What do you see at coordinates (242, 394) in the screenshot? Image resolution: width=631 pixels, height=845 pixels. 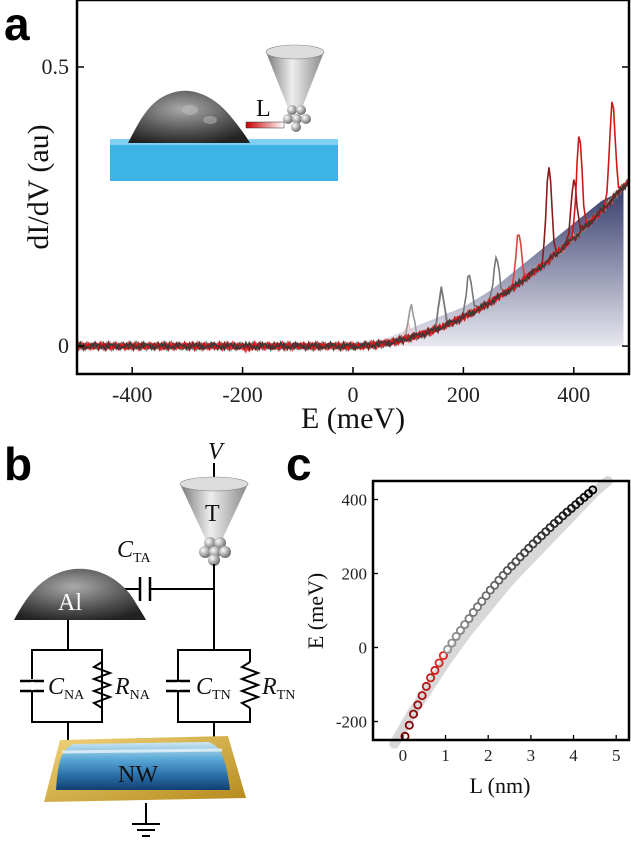 I see `x-tick-label: -200` at bounding box center [242, 394].